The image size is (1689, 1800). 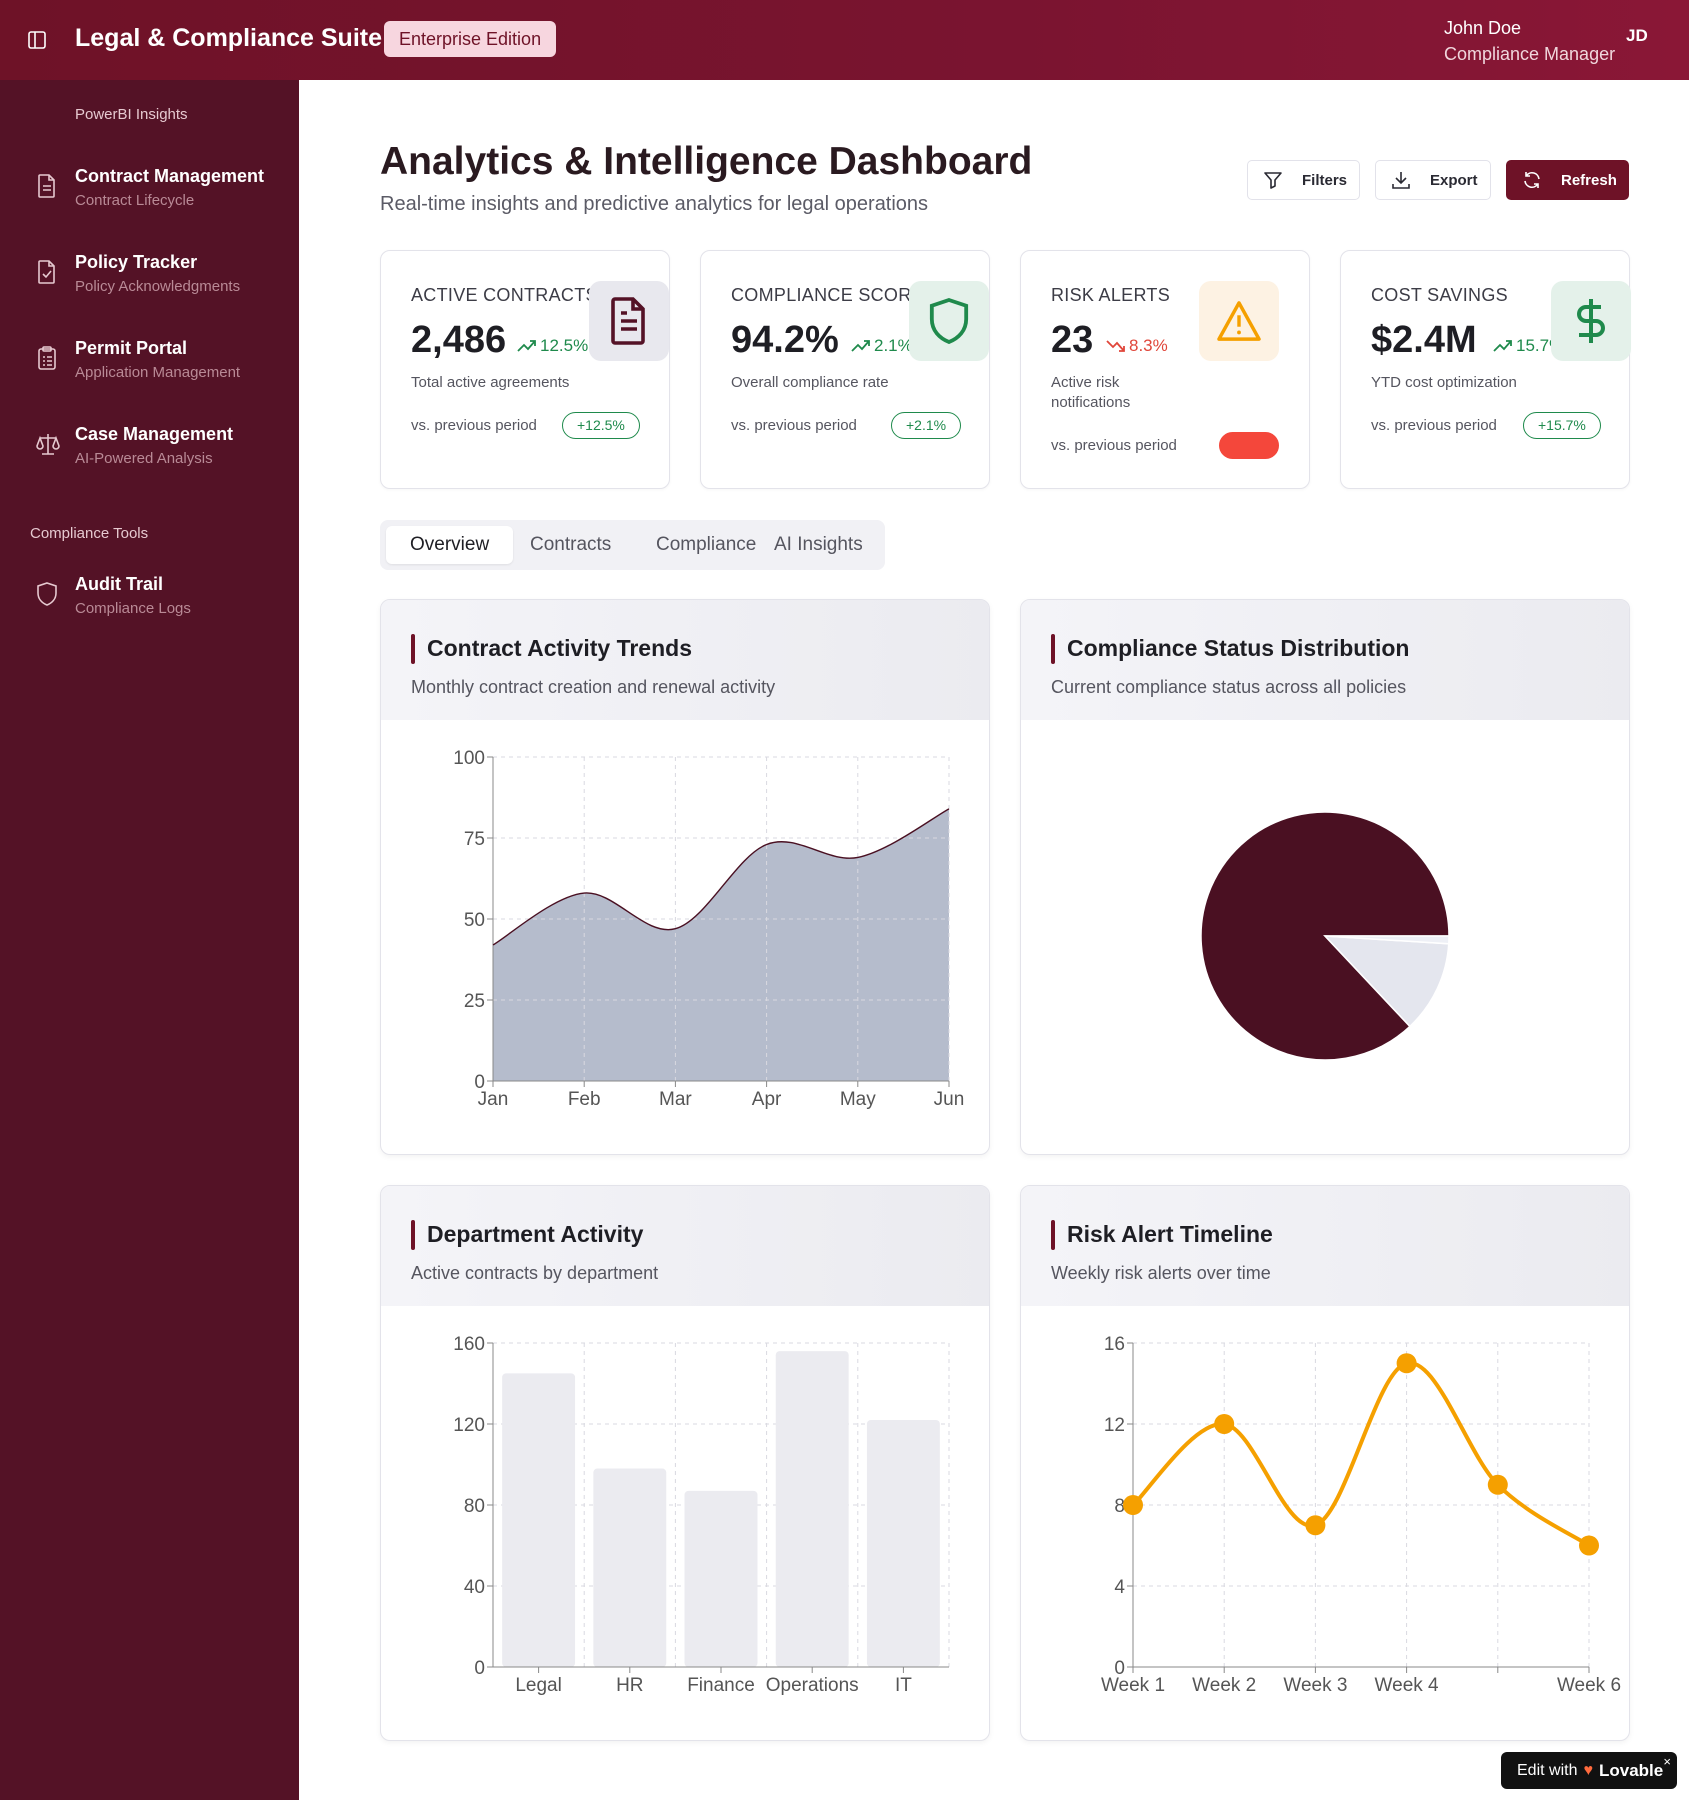 I want to click on close-icon: ×, so click(x=1667, y=1761).